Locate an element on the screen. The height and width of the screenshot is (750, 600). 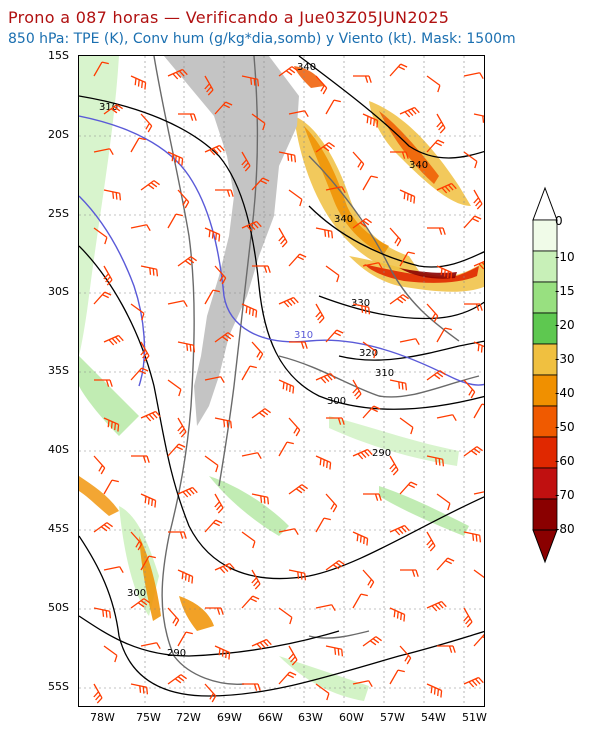
lat-label: 45S is located at coordinates (58, 528).